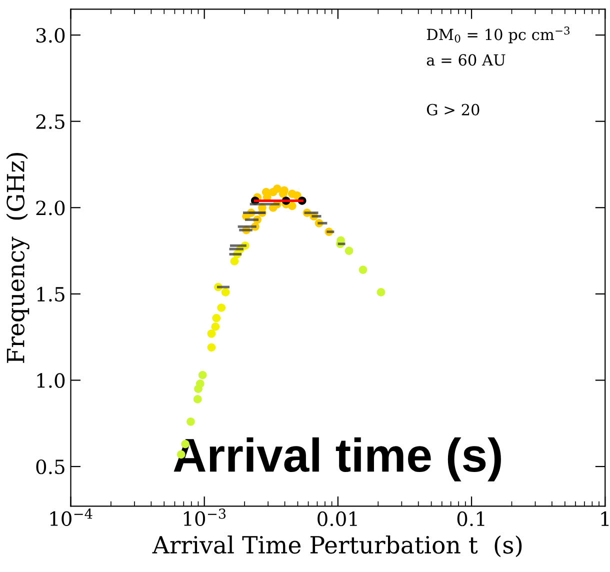 The width and height of the screenshot is (610, 572). Describe the element at coordinates (51, 380) in the screenshot. I see `y-tick-label: 1.0` at that location.